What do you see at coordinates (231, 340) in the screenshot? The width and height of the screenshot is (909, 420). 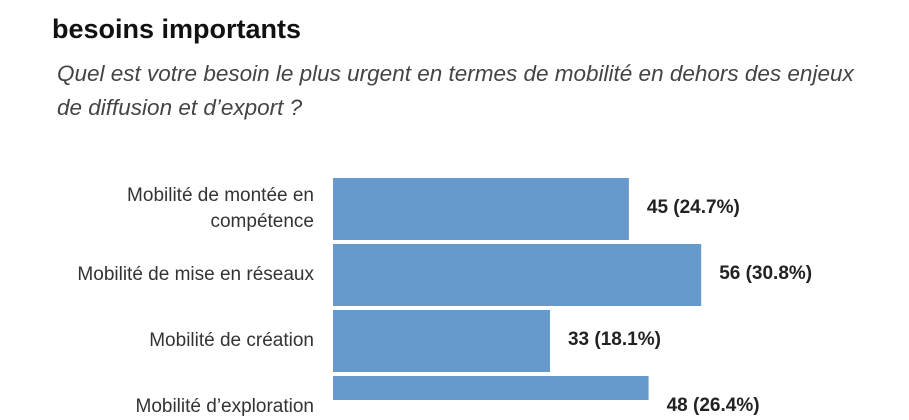 I see `category-label: Mobilité de création` at bounding box center [231, 340].